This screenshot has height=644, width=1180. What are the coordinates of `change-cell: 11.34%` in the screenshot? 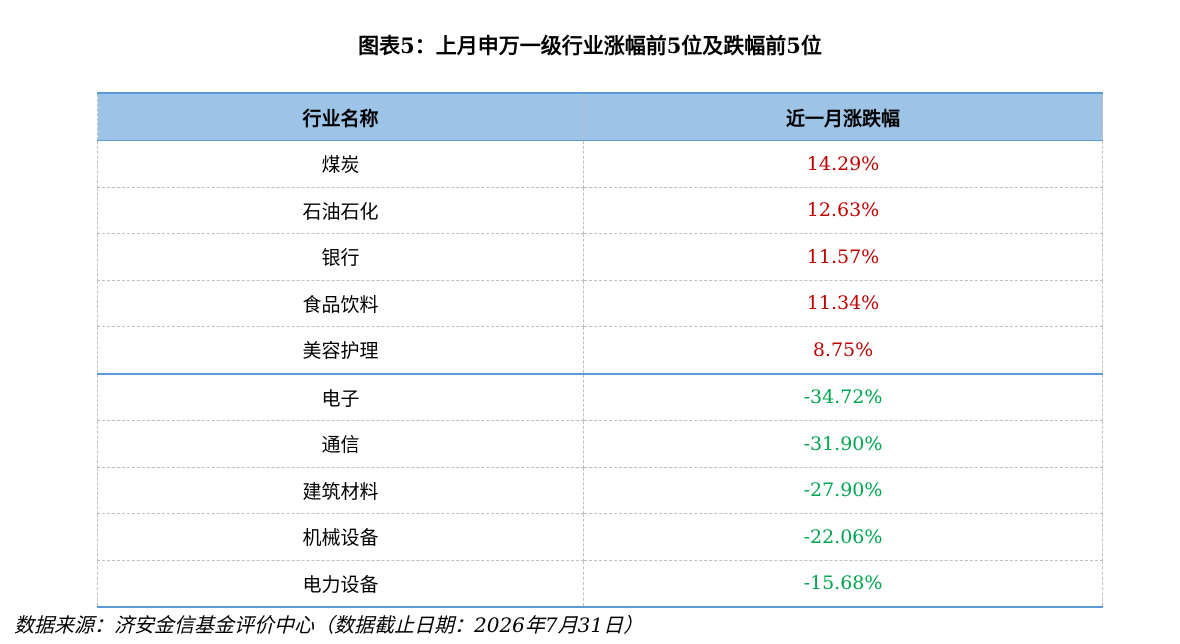 It's located at (843, 303).